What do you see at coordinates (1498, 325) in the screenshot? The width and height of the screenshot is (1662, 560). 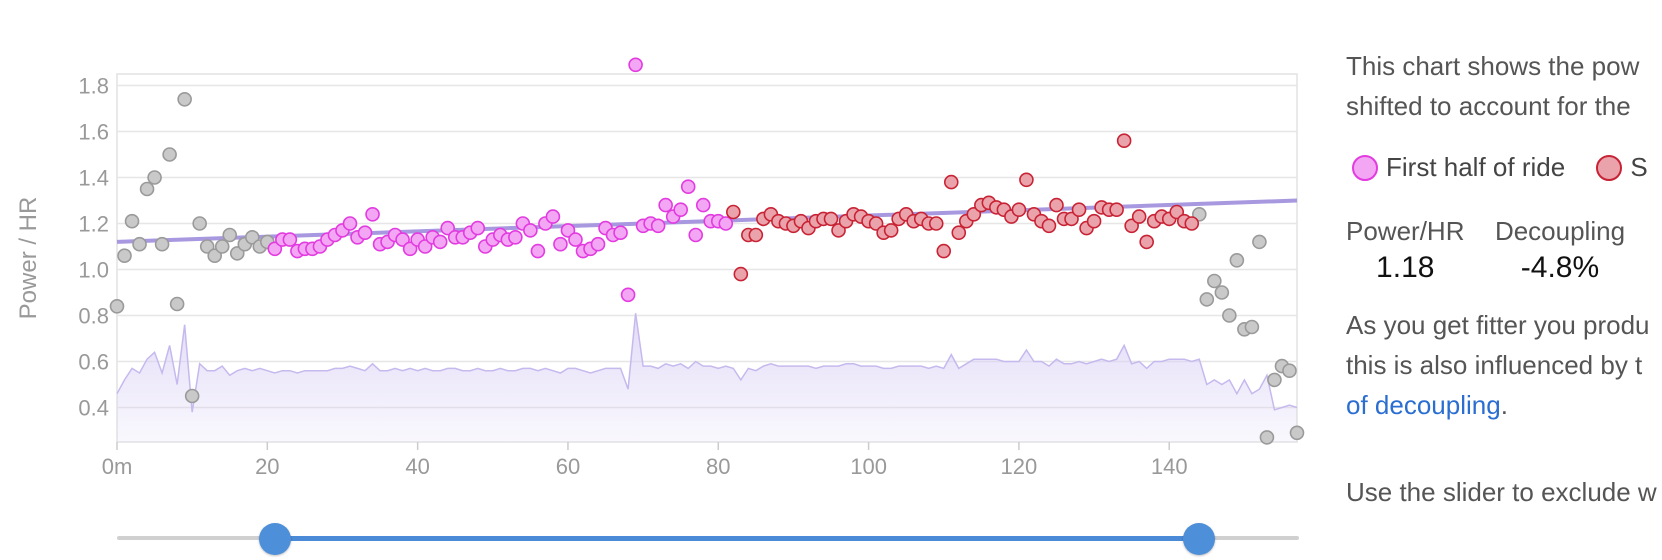 I see `explanation-line: As you get fitter you produ` at bounding box center [1498, 325].